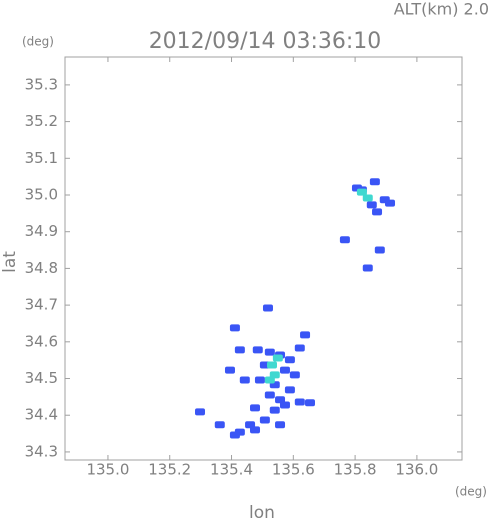 The image size is (491, 521). I want to click on altitude-annotation: ALT(km) 2.0, so click(441, 9).